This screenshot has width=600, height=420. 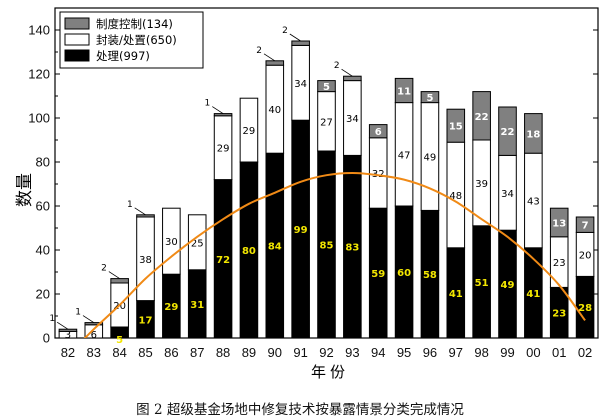 I want to click on x-tick-label: 85, so click(x=145, y=352).